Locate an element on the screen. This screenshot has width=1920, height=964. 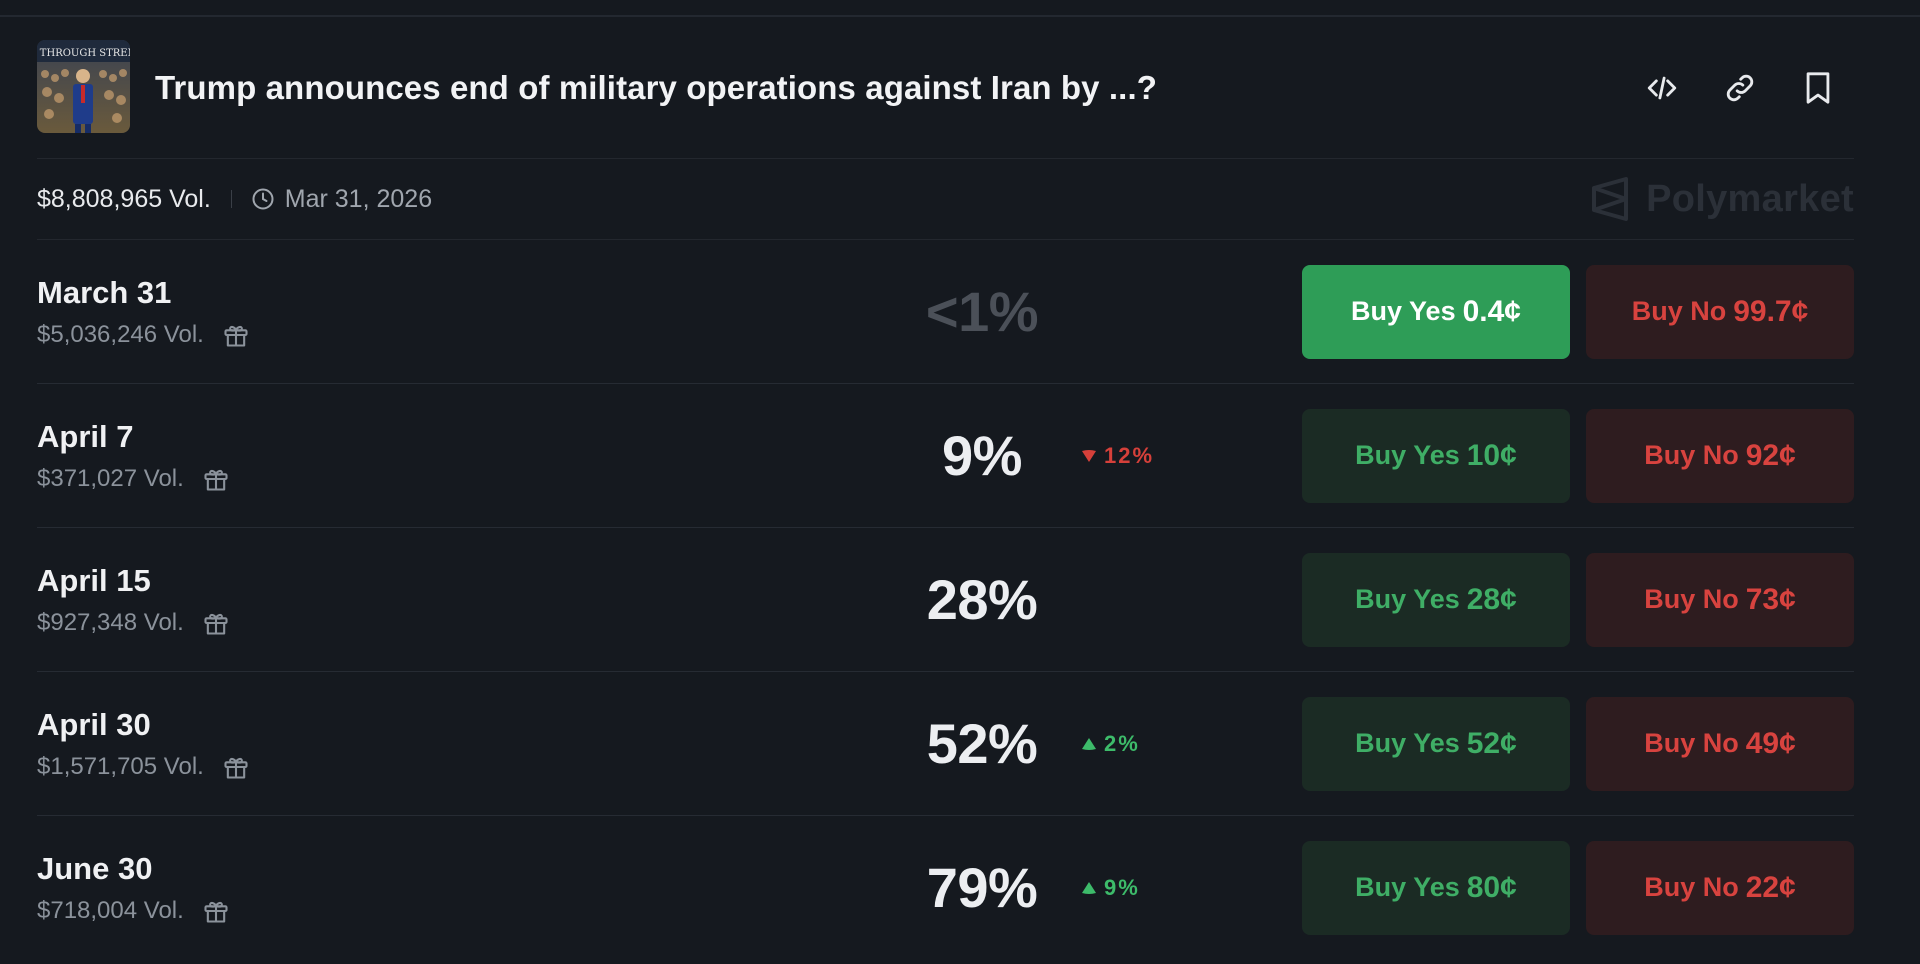
probability-change-value: 2% is located at coordinates (1122, 743).